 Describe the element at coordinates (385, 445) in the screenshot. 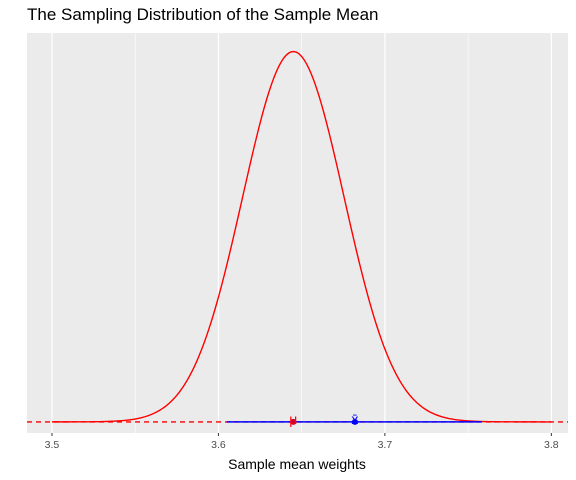

I see `x-tick-label-2: 3.7` at that location.